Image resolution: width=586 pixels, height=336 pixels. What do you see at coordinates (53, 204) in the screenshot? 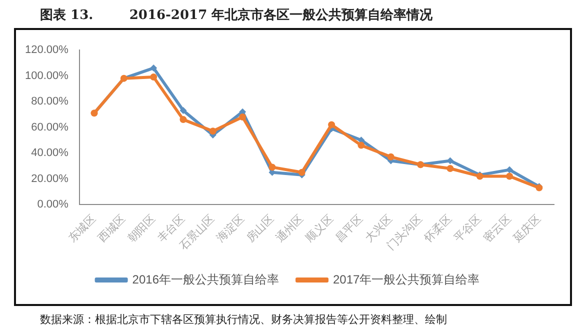
I see `y-tick-label: 0.00%` at bounding box center [53, 204].